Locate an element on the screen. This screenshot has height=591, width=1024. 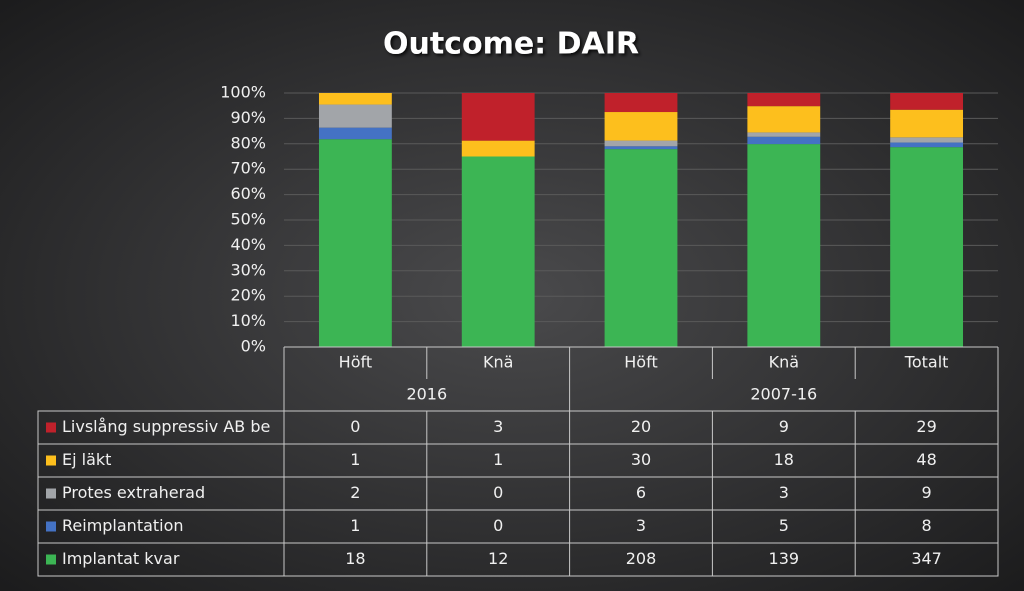
table-value: 20 is located at coordinates (641, 426).